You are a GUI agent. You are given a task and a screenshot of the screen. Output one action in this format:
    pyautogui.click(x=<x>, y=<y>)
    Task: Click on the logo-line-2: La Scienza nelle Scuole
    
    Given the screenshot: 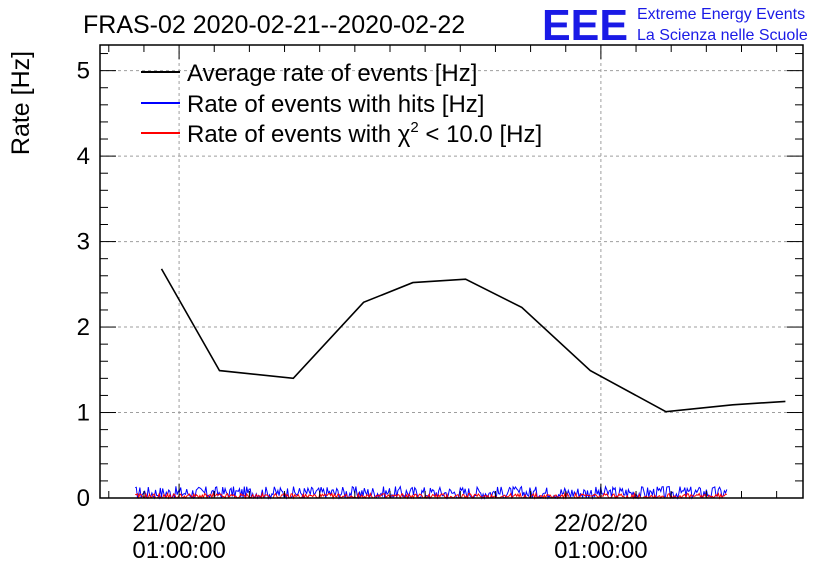 What is the action you would take?
    pyautogui.click(x=722, y=35)
    